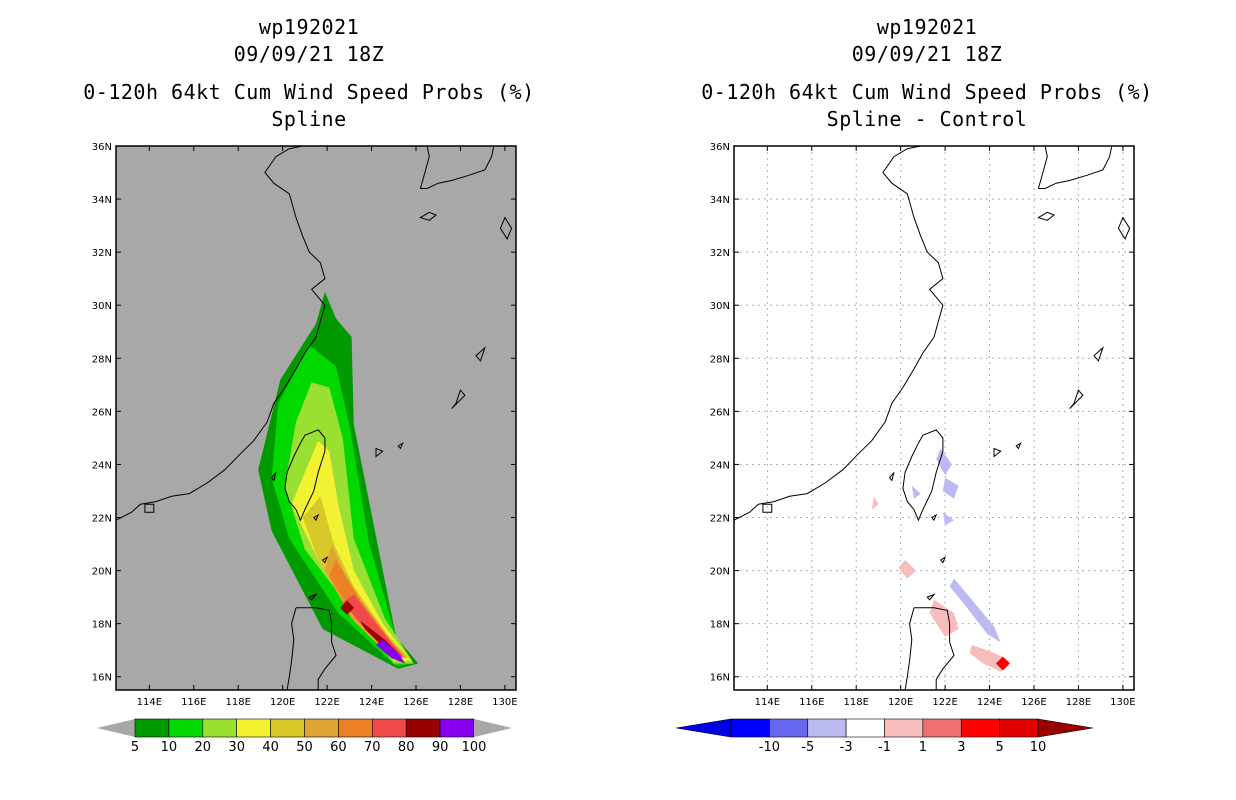  I want to click on left-colorbar-max-arrow, so click(493, 728).